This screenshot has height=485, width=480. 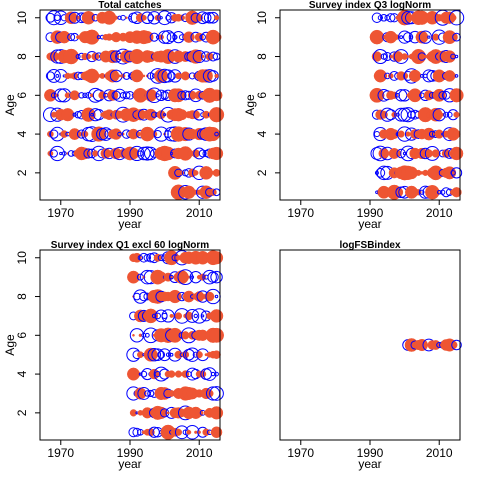 I want to click on panel-title: logFSBindex, so click(x=370, y=245).